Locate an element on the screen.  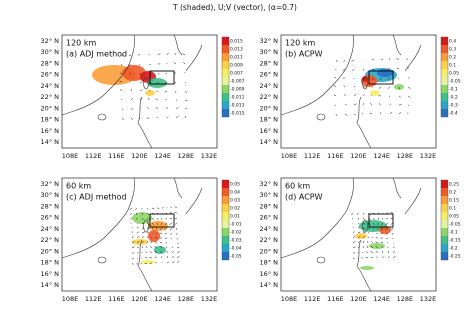
lon-label: 128E is located at coordinates (405, 156).